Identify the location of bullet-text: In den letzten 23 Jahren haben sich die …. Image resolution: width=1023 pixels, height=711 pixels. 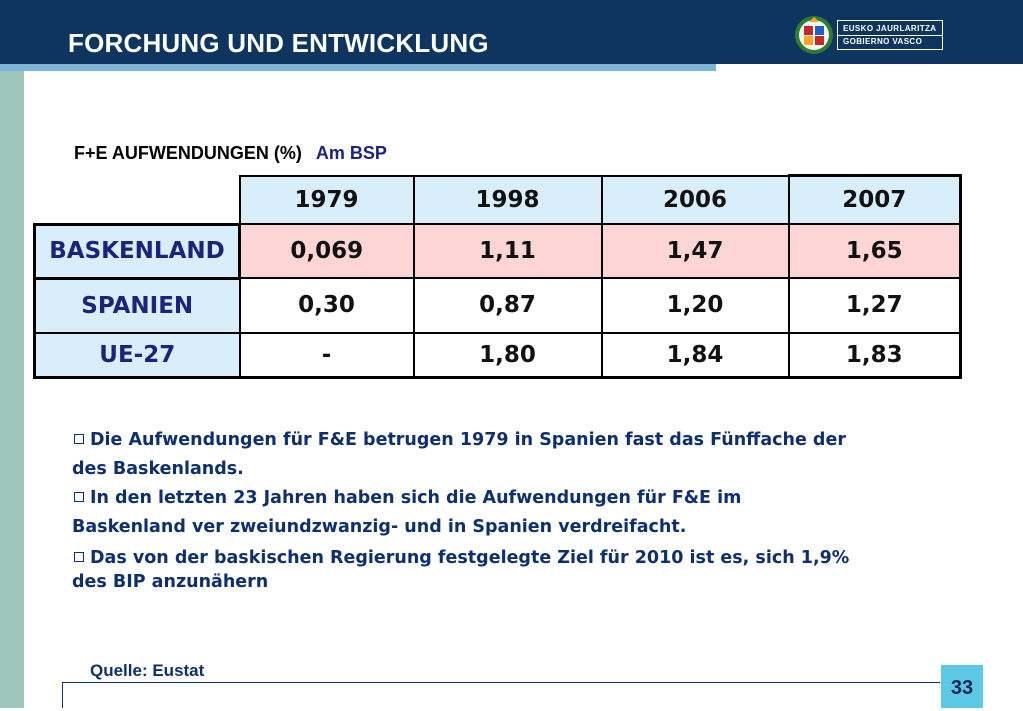
(416, 498).